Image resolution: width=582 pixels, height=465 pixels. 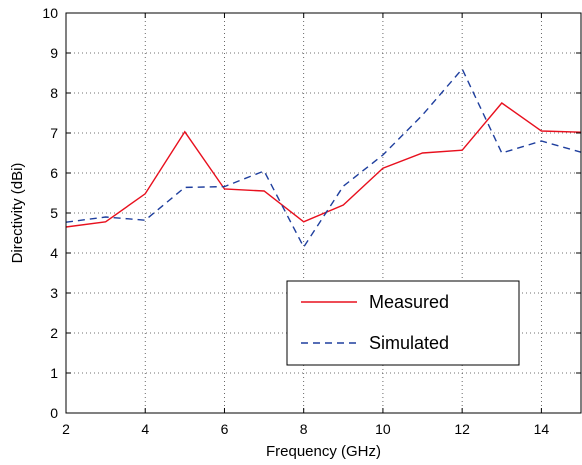 What do you see at coordinates (304, 429) in the screenshot?
I see `x-tick-label: 8` at bounding box center [304, 429].